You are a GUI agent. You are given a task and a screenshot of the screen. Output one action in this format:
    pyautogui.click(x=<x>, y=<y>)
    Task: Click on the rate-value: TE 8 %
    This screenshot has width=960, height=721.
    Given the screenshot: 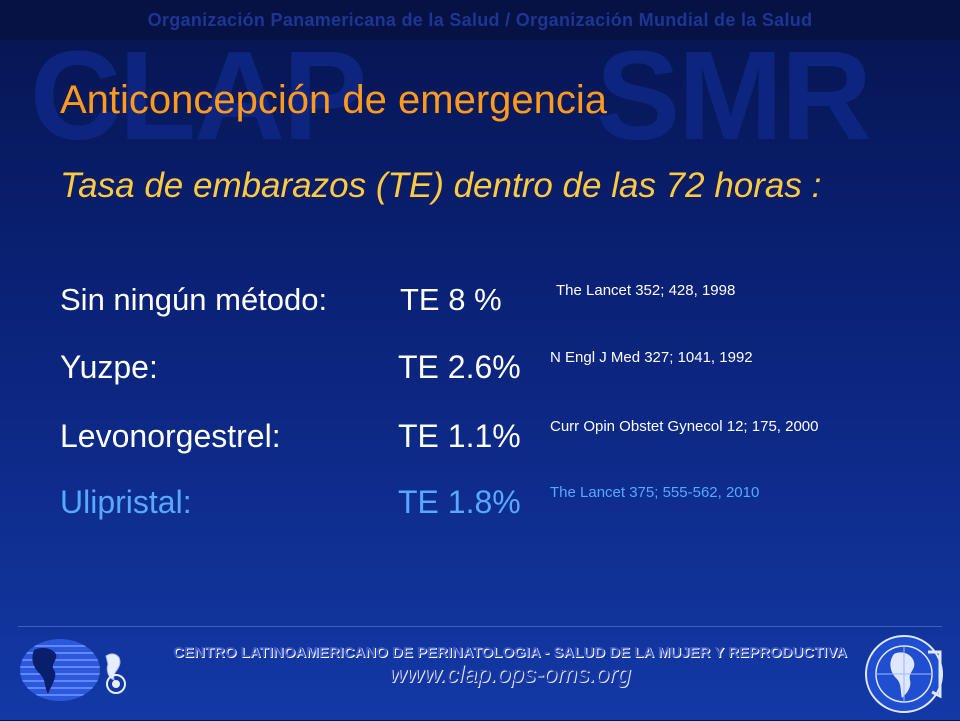 What is the action you would take?
    pyautogui.click(x=451, y=299)
    